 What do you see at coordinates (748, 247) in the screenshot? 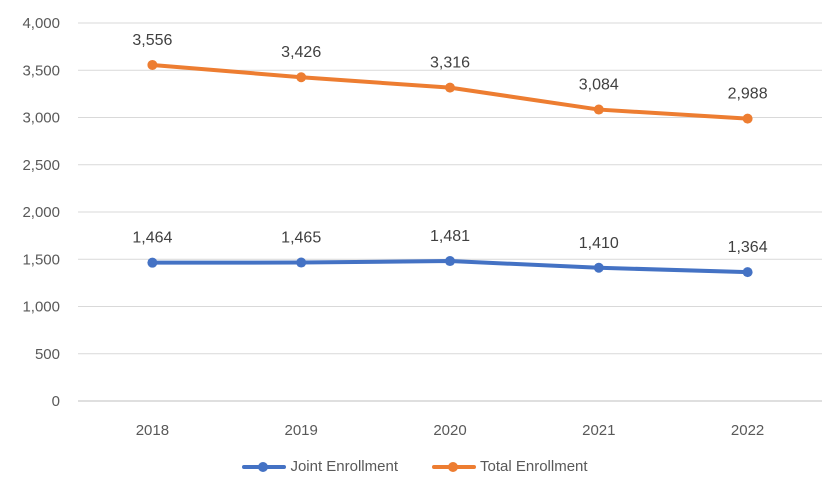
I see `data-label: 1,364` at bounding box center [748, 247].